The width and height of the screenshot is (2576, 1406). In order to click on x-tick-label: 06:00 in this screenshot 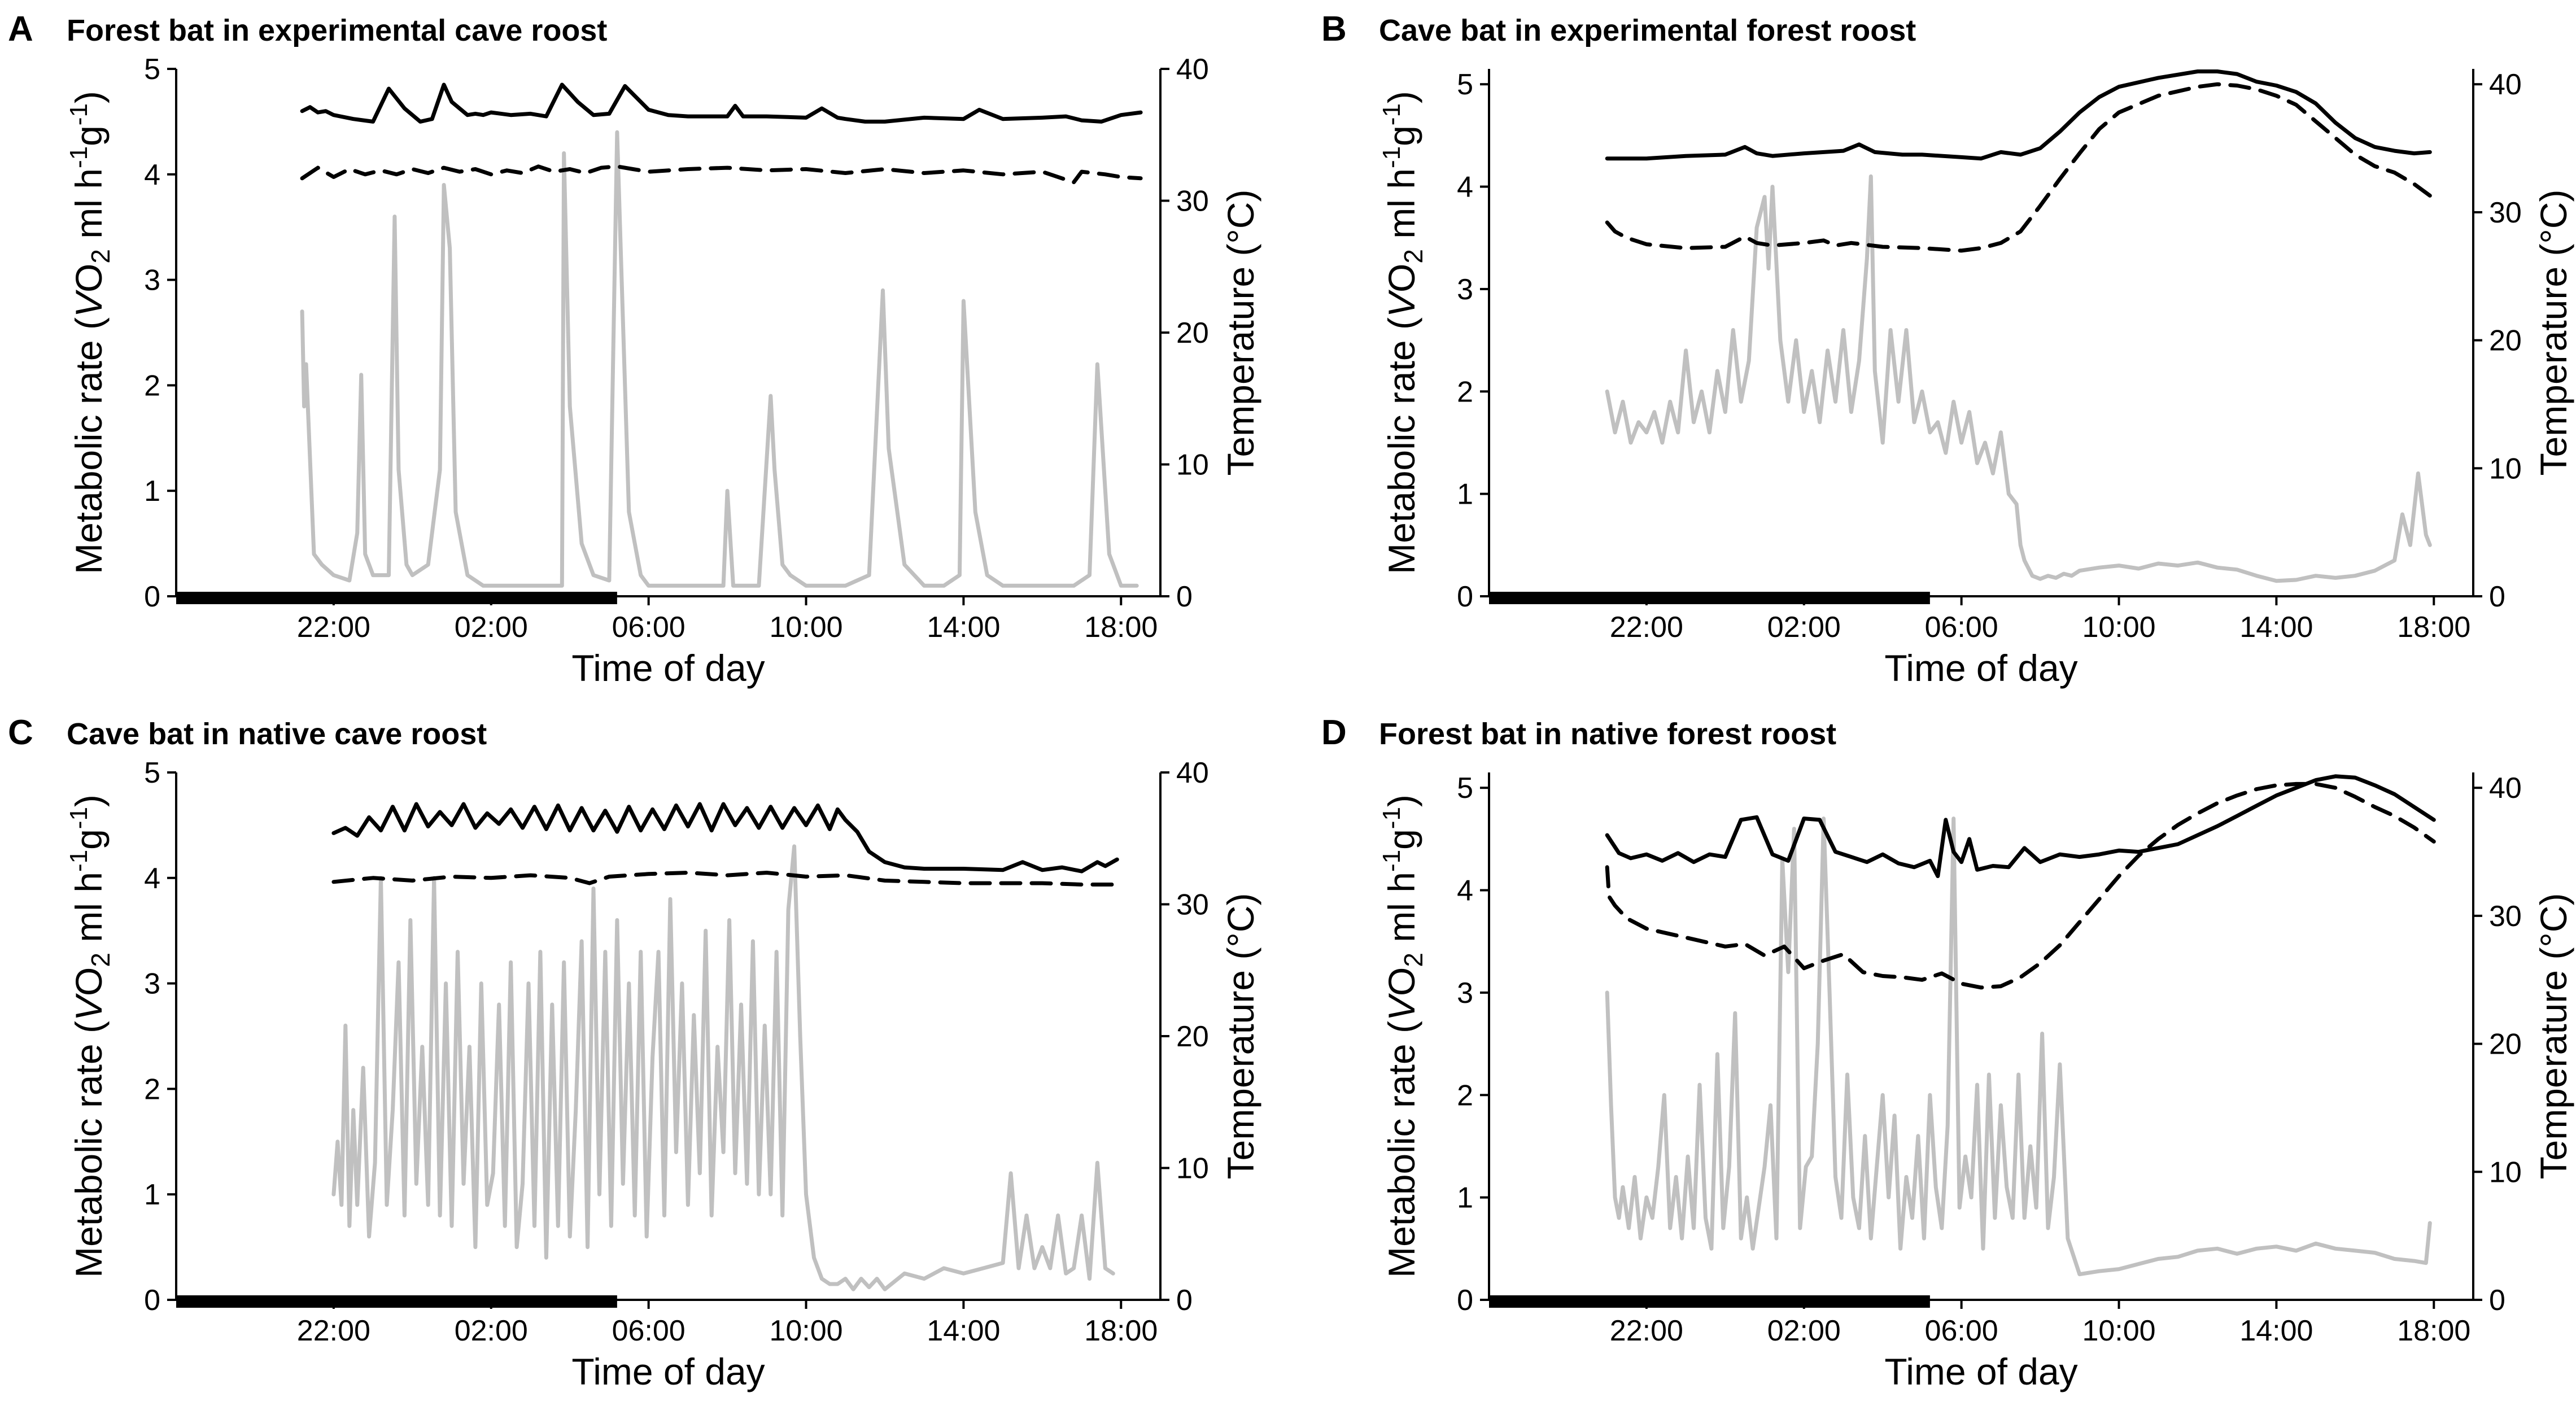, I will do `click(649, 1331)`.